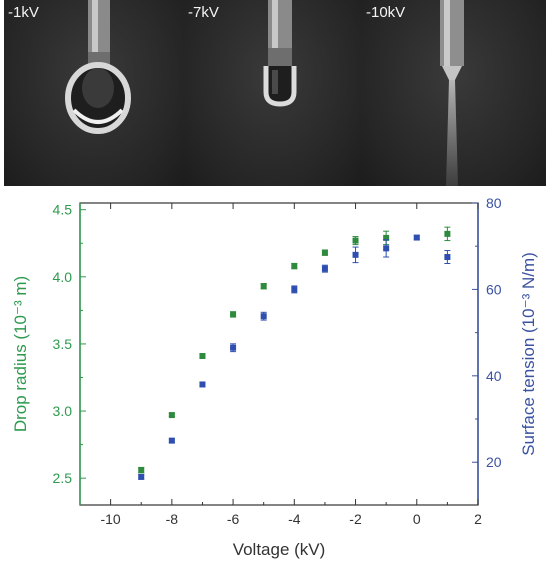 The width and height of the screenshot is (550, 566). Describe the element at coordinates (417, 519) in the screenshot. I see `x-tick-label: 0` at that location.